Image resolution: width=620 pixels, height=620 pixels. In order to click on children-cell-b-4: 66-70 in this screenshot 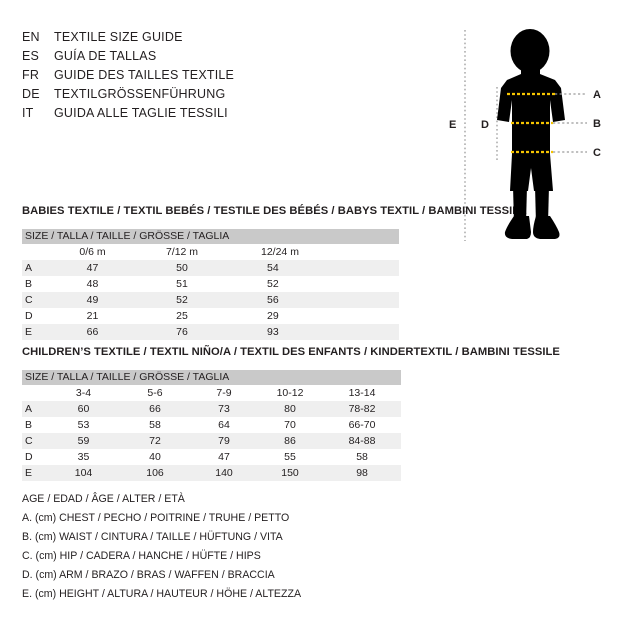, I will do `click(362, 425)`.